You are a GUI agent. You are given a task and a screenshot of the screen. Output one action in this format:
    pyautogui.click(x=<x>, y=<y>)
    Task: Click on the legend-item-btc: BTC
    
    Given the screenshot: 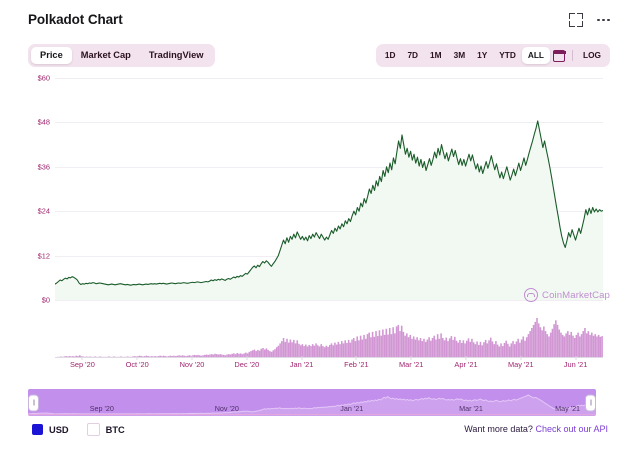 What is the action you would take?
    pyautogui.click(x=105, y=429)
    